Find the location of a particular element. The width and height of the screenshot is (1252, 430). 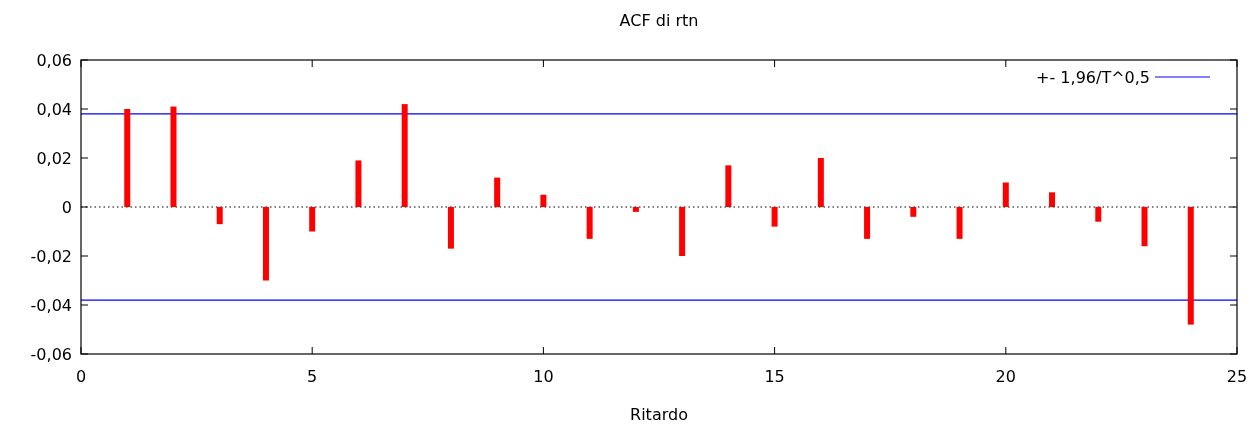

y-tick-label: -0,02 is located at coordinates (51, 256).